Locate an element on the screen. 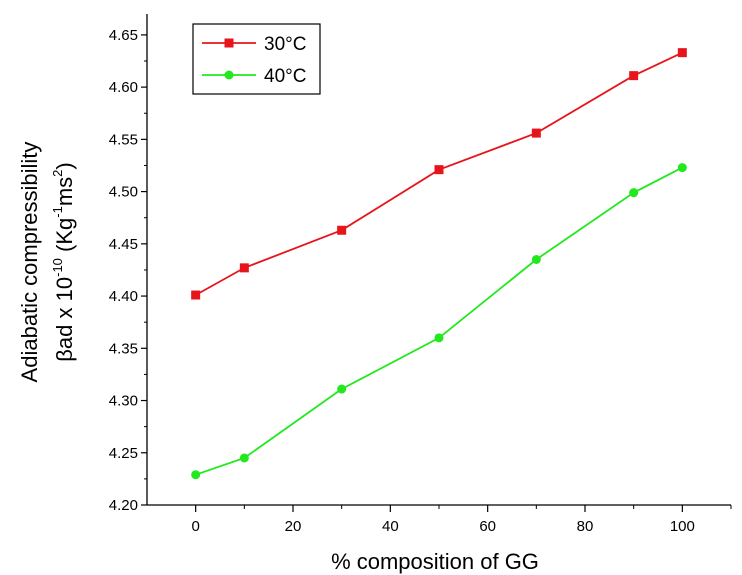 Image resolution: width=742 pixels, height=575 pixels. x-tick-label: 100 is located at coordinates (682, 526).